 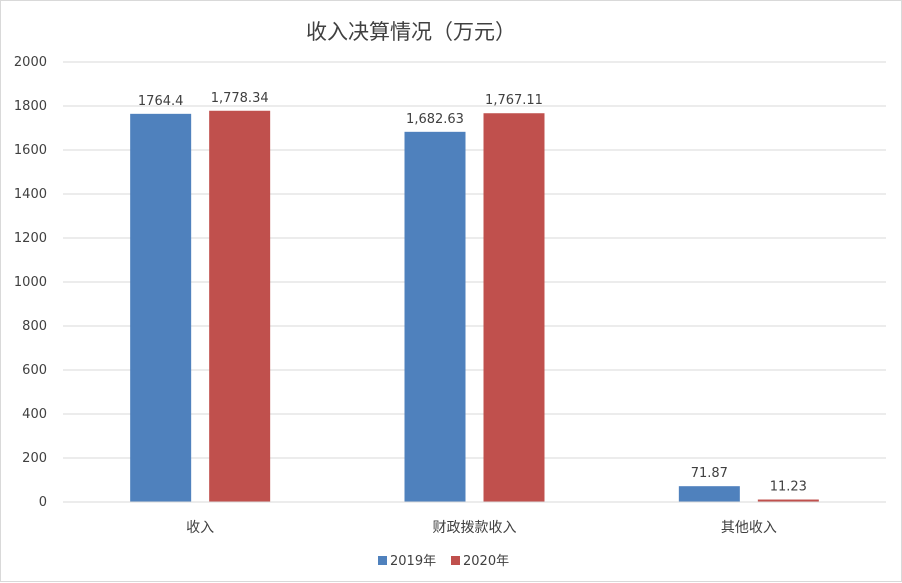 What do you see at coordinates (709, 473) in the screenshot?
I see `data-label: 71.87` at bounding box center [709, 473].